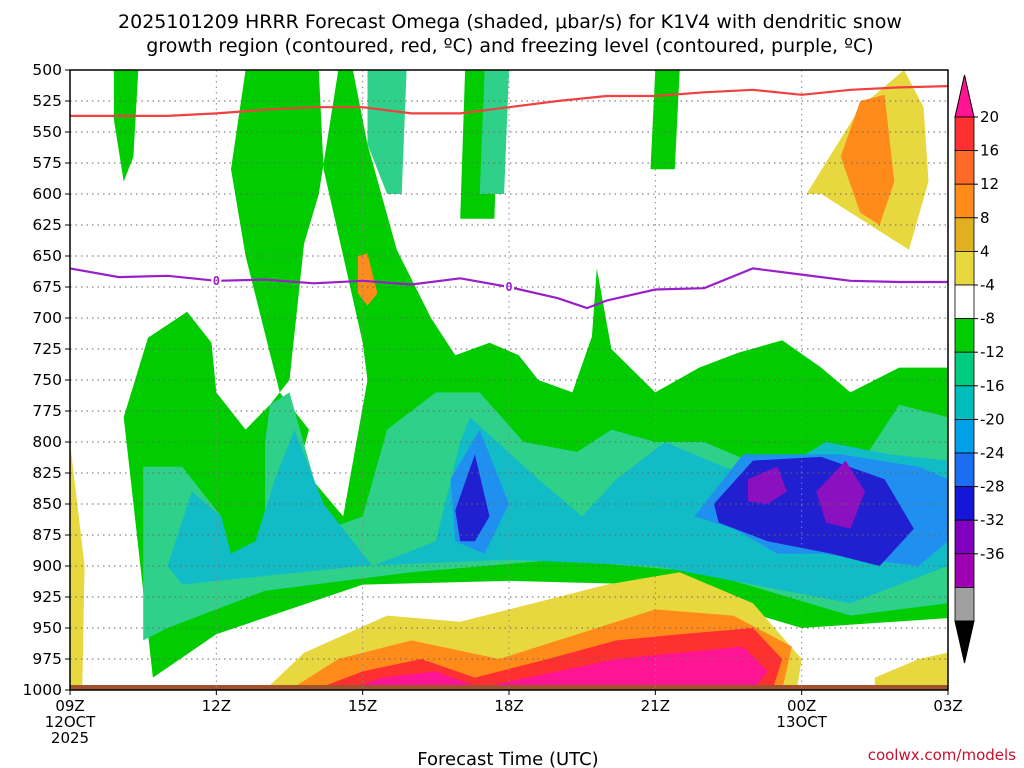  I want to click on x-tick-year-0: 2025, so click(70, 738).